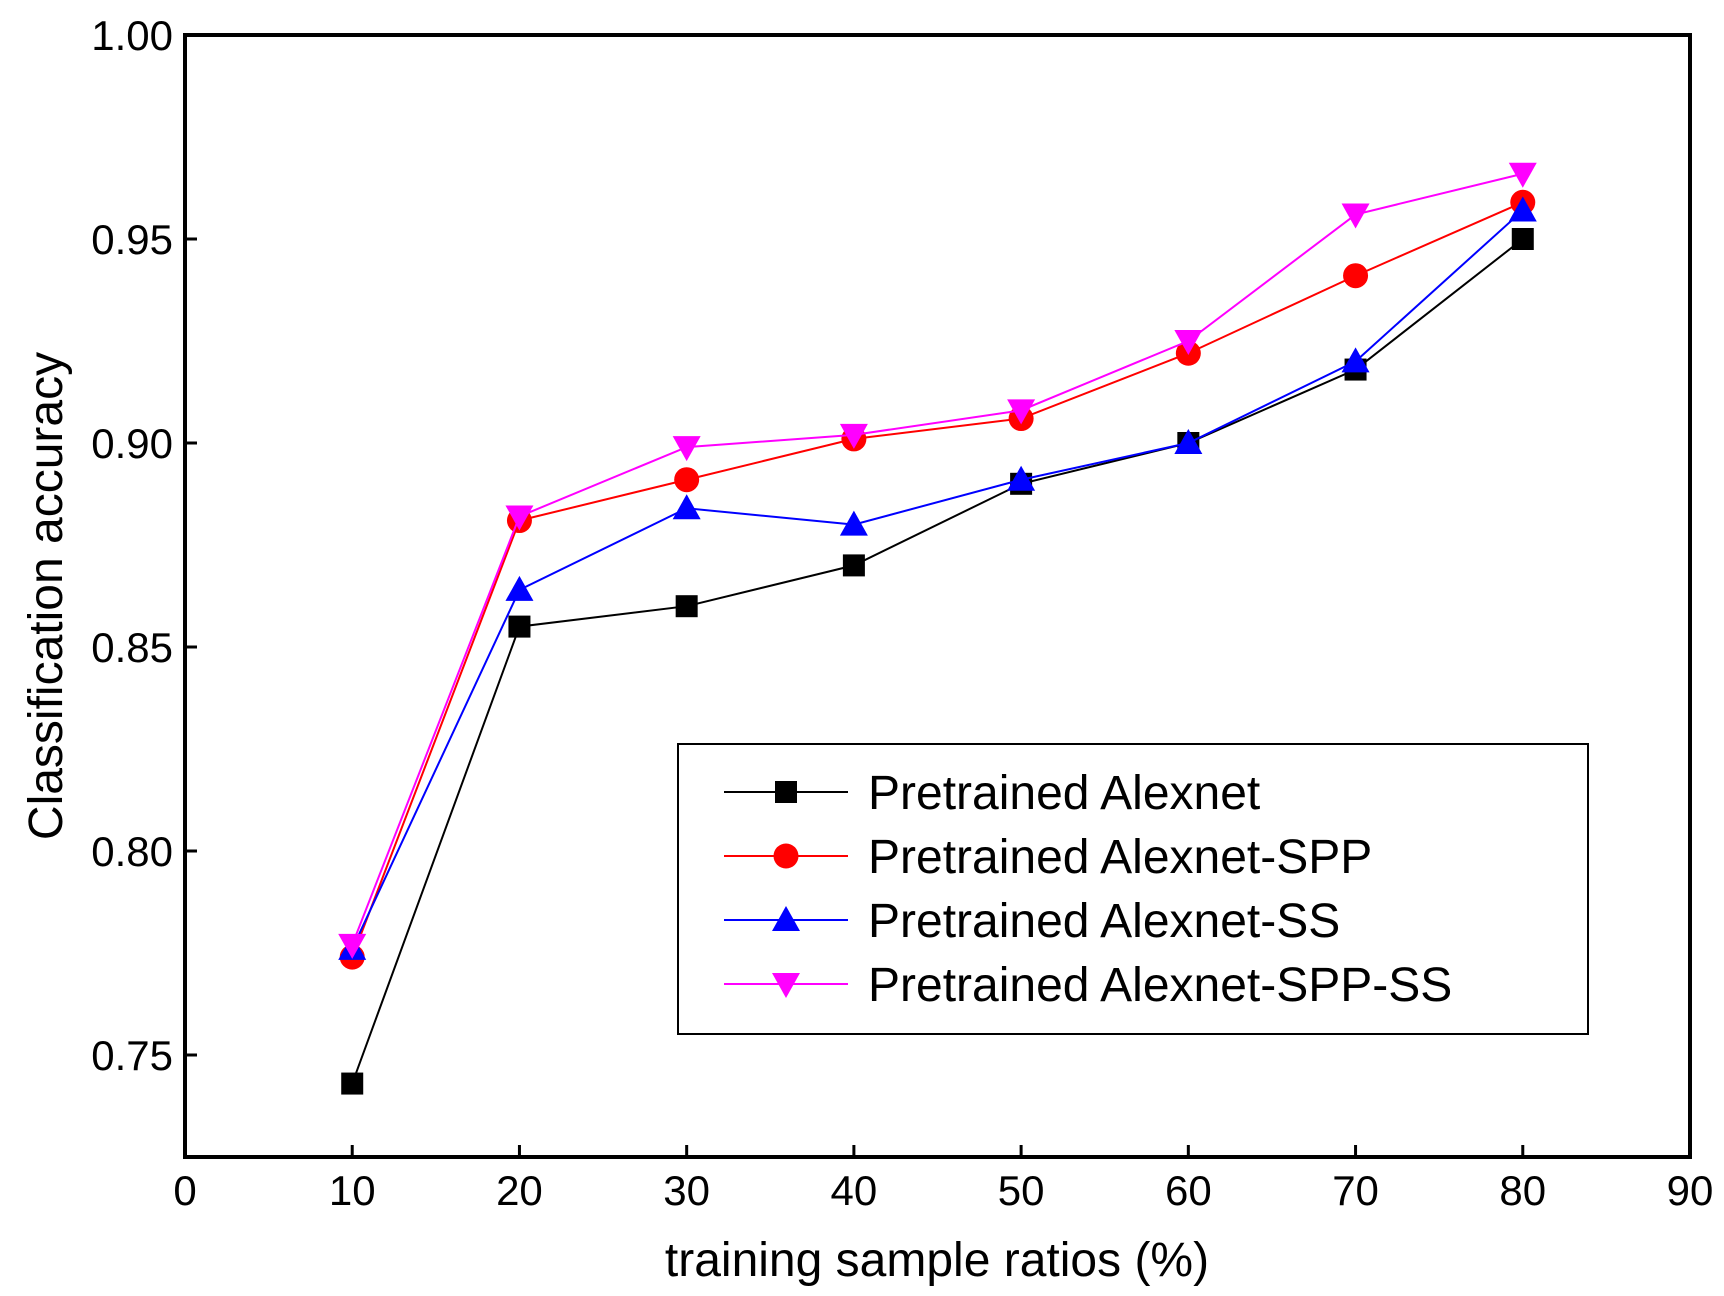 This screenshot has width=1724, height=1296. What do you see at coordinates (132, 647) in the screenshot?
I see `y-tick-label: 0.85` at bounding box center [132, 647].